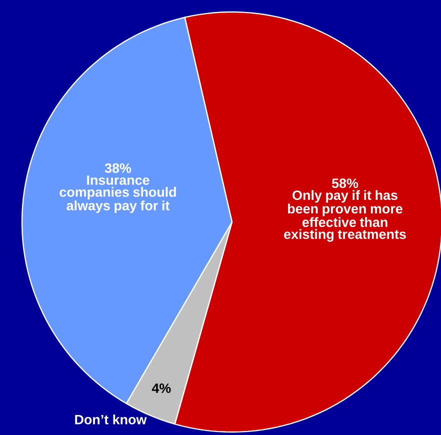 The width and height of the screenshot is (441, 435). I want to click on data-label: 38%, so click(118, 168).